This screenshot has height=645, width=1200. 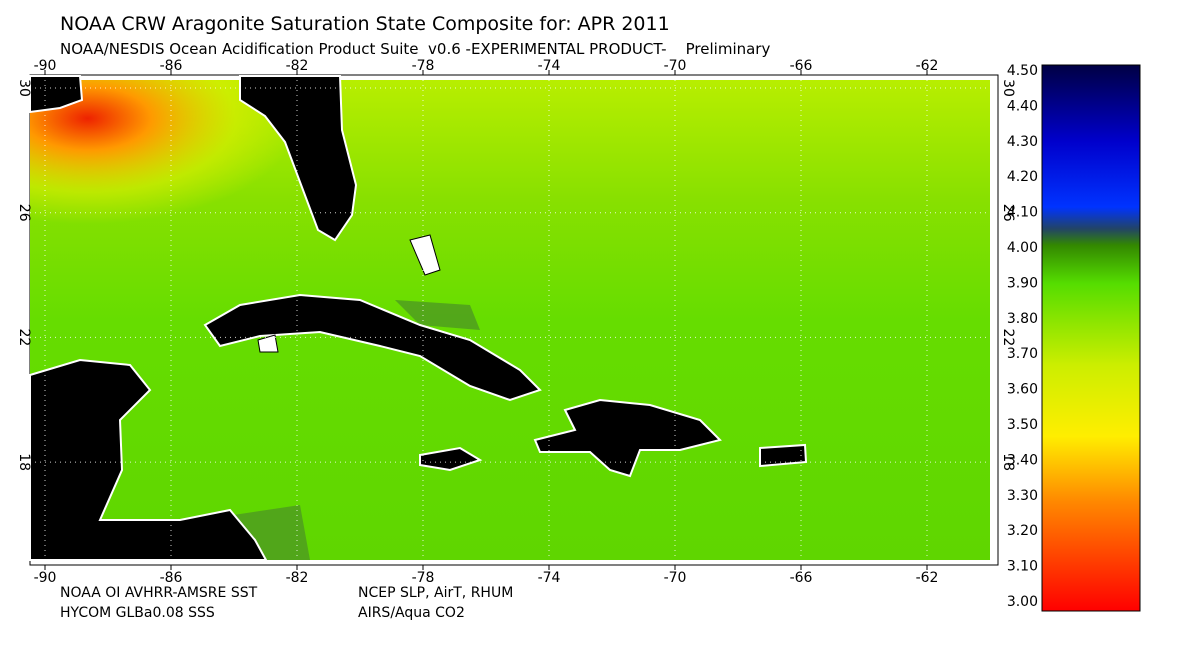 I want to click on land-puerto-rico, so click(x=783, y=455).